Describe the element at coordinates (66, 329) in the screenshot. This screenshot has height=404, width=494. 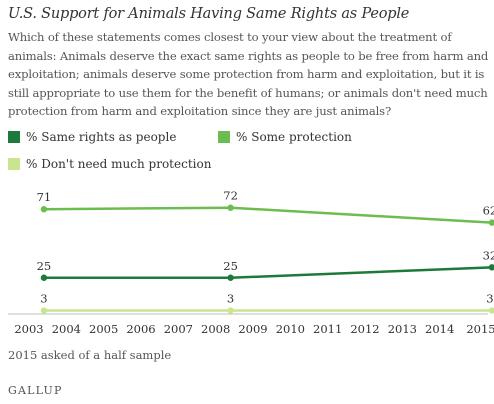
I see `x-tick-label: 2004` at that location.